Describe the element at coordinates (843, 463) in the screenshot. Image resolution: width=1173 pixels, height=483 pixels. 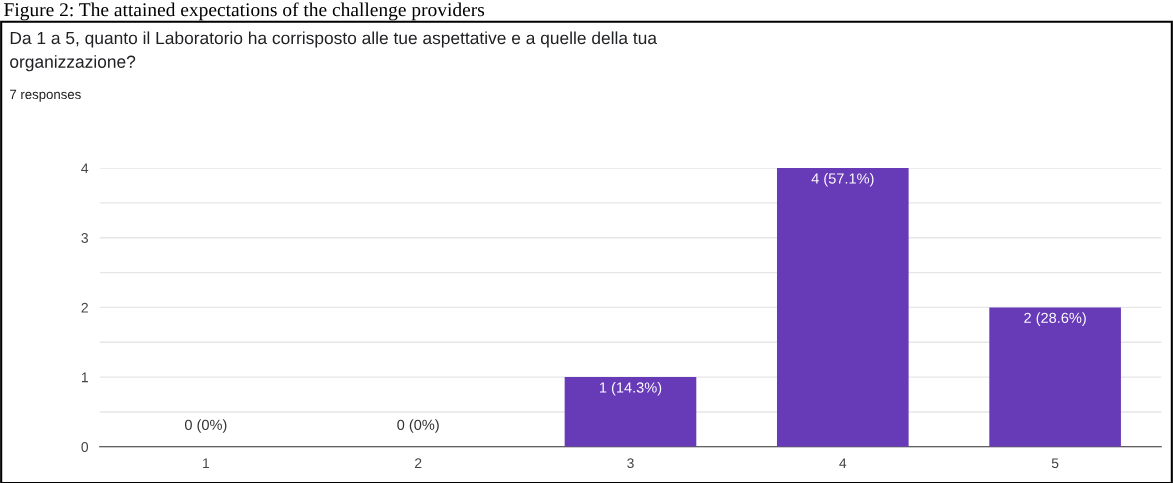
I see `x-tick-label: 4` at that location.